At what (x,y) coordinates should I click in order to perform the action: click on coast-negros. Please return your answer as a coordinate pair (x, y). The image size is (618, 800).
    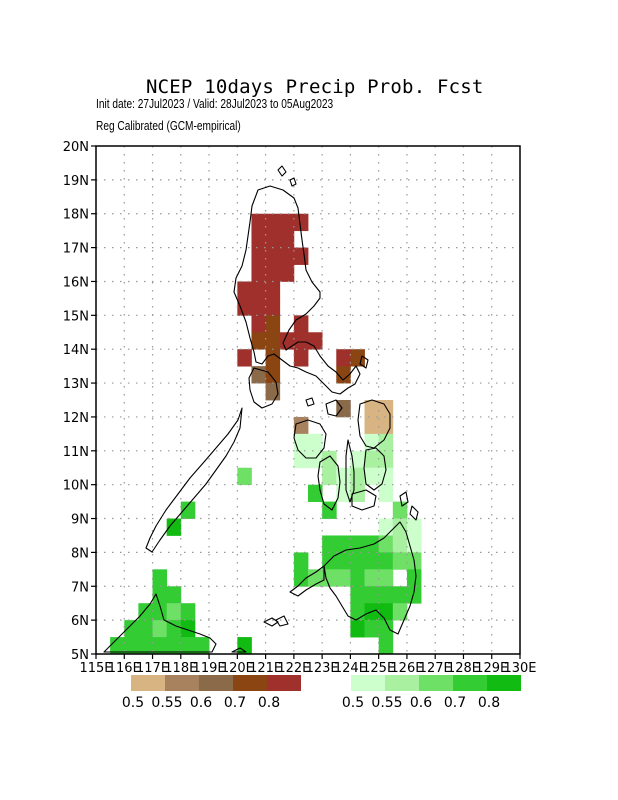
    Looking at the image, I should click on (329, 483).